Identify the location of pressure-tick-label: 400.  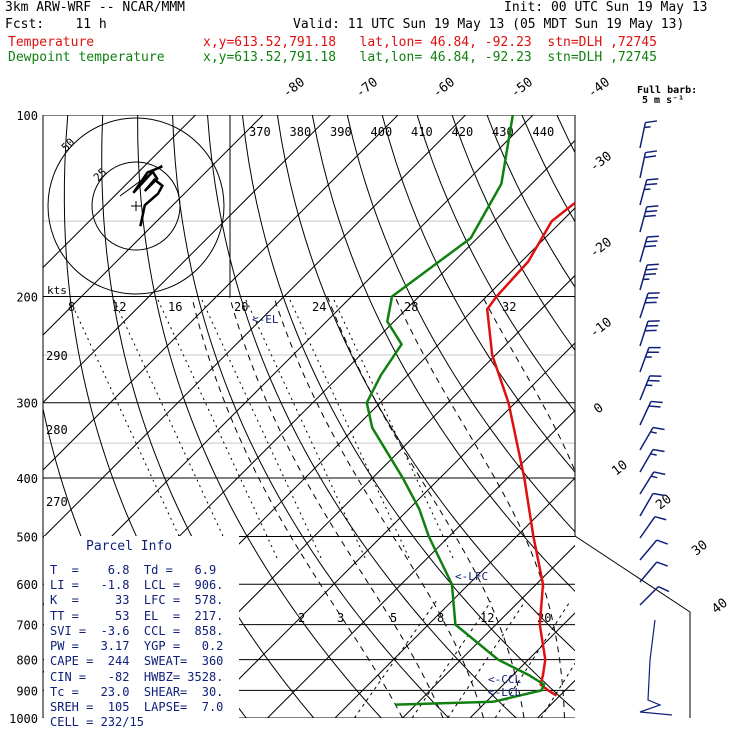
(27, 479).